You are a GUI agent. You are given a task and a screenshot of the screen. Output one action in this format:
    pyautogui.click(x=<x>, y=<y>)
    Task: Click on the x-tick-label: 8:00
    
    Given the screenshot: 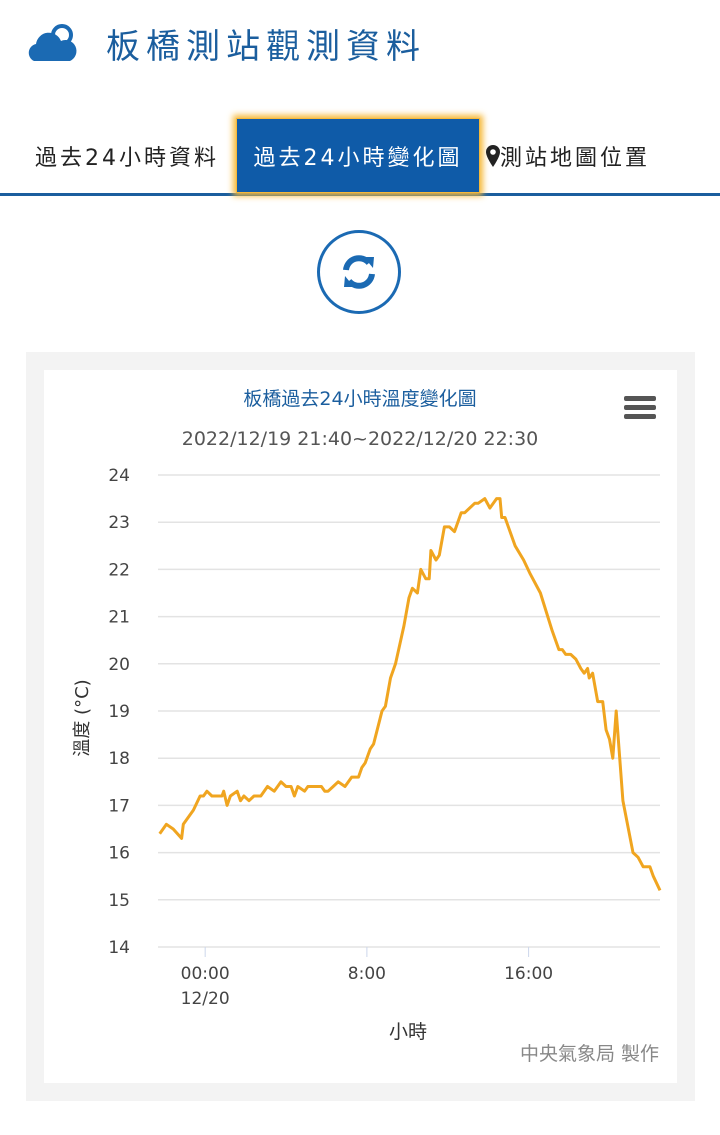 What is the action you would take?
    pyautogui.click(x=367, y=974)
    